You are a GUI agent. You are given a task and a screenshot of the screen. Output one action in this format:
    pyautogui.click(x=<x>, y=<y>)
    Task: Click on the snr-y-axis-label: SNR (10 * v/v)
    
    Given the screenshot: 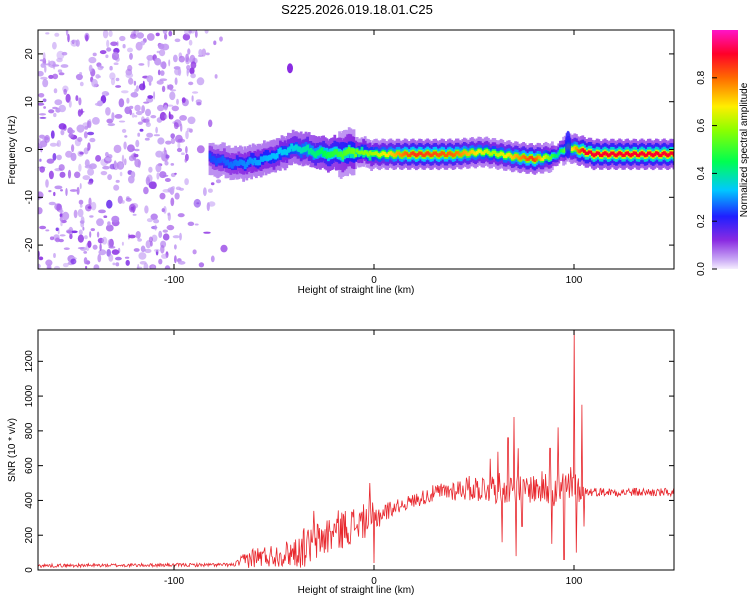 What is the action you would take?
    pyautogui.click(x=12, y=450)
    